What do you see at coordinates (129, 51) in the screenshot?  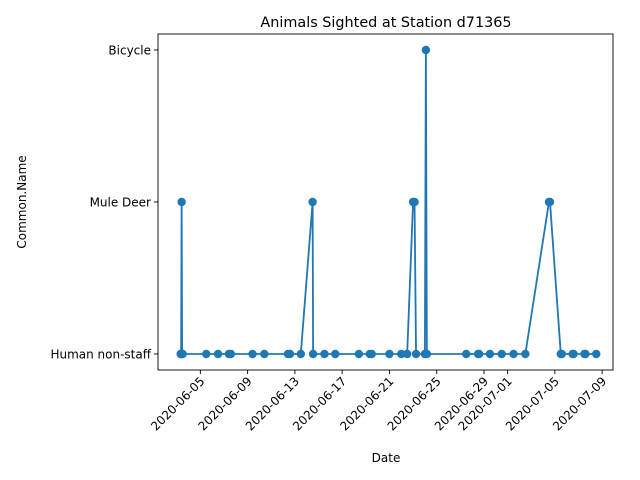 I see `y-tick-label: Bicycle` at bounding box center [129, 51].